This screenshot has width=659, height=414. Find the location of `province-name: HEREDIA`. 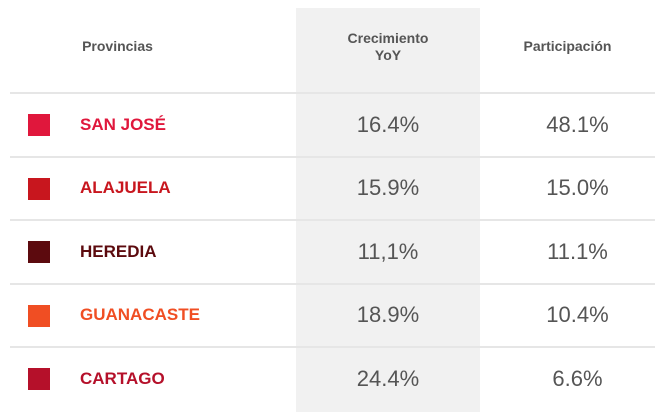

province-name: HEREDIA is located at coordinates (118, 251).